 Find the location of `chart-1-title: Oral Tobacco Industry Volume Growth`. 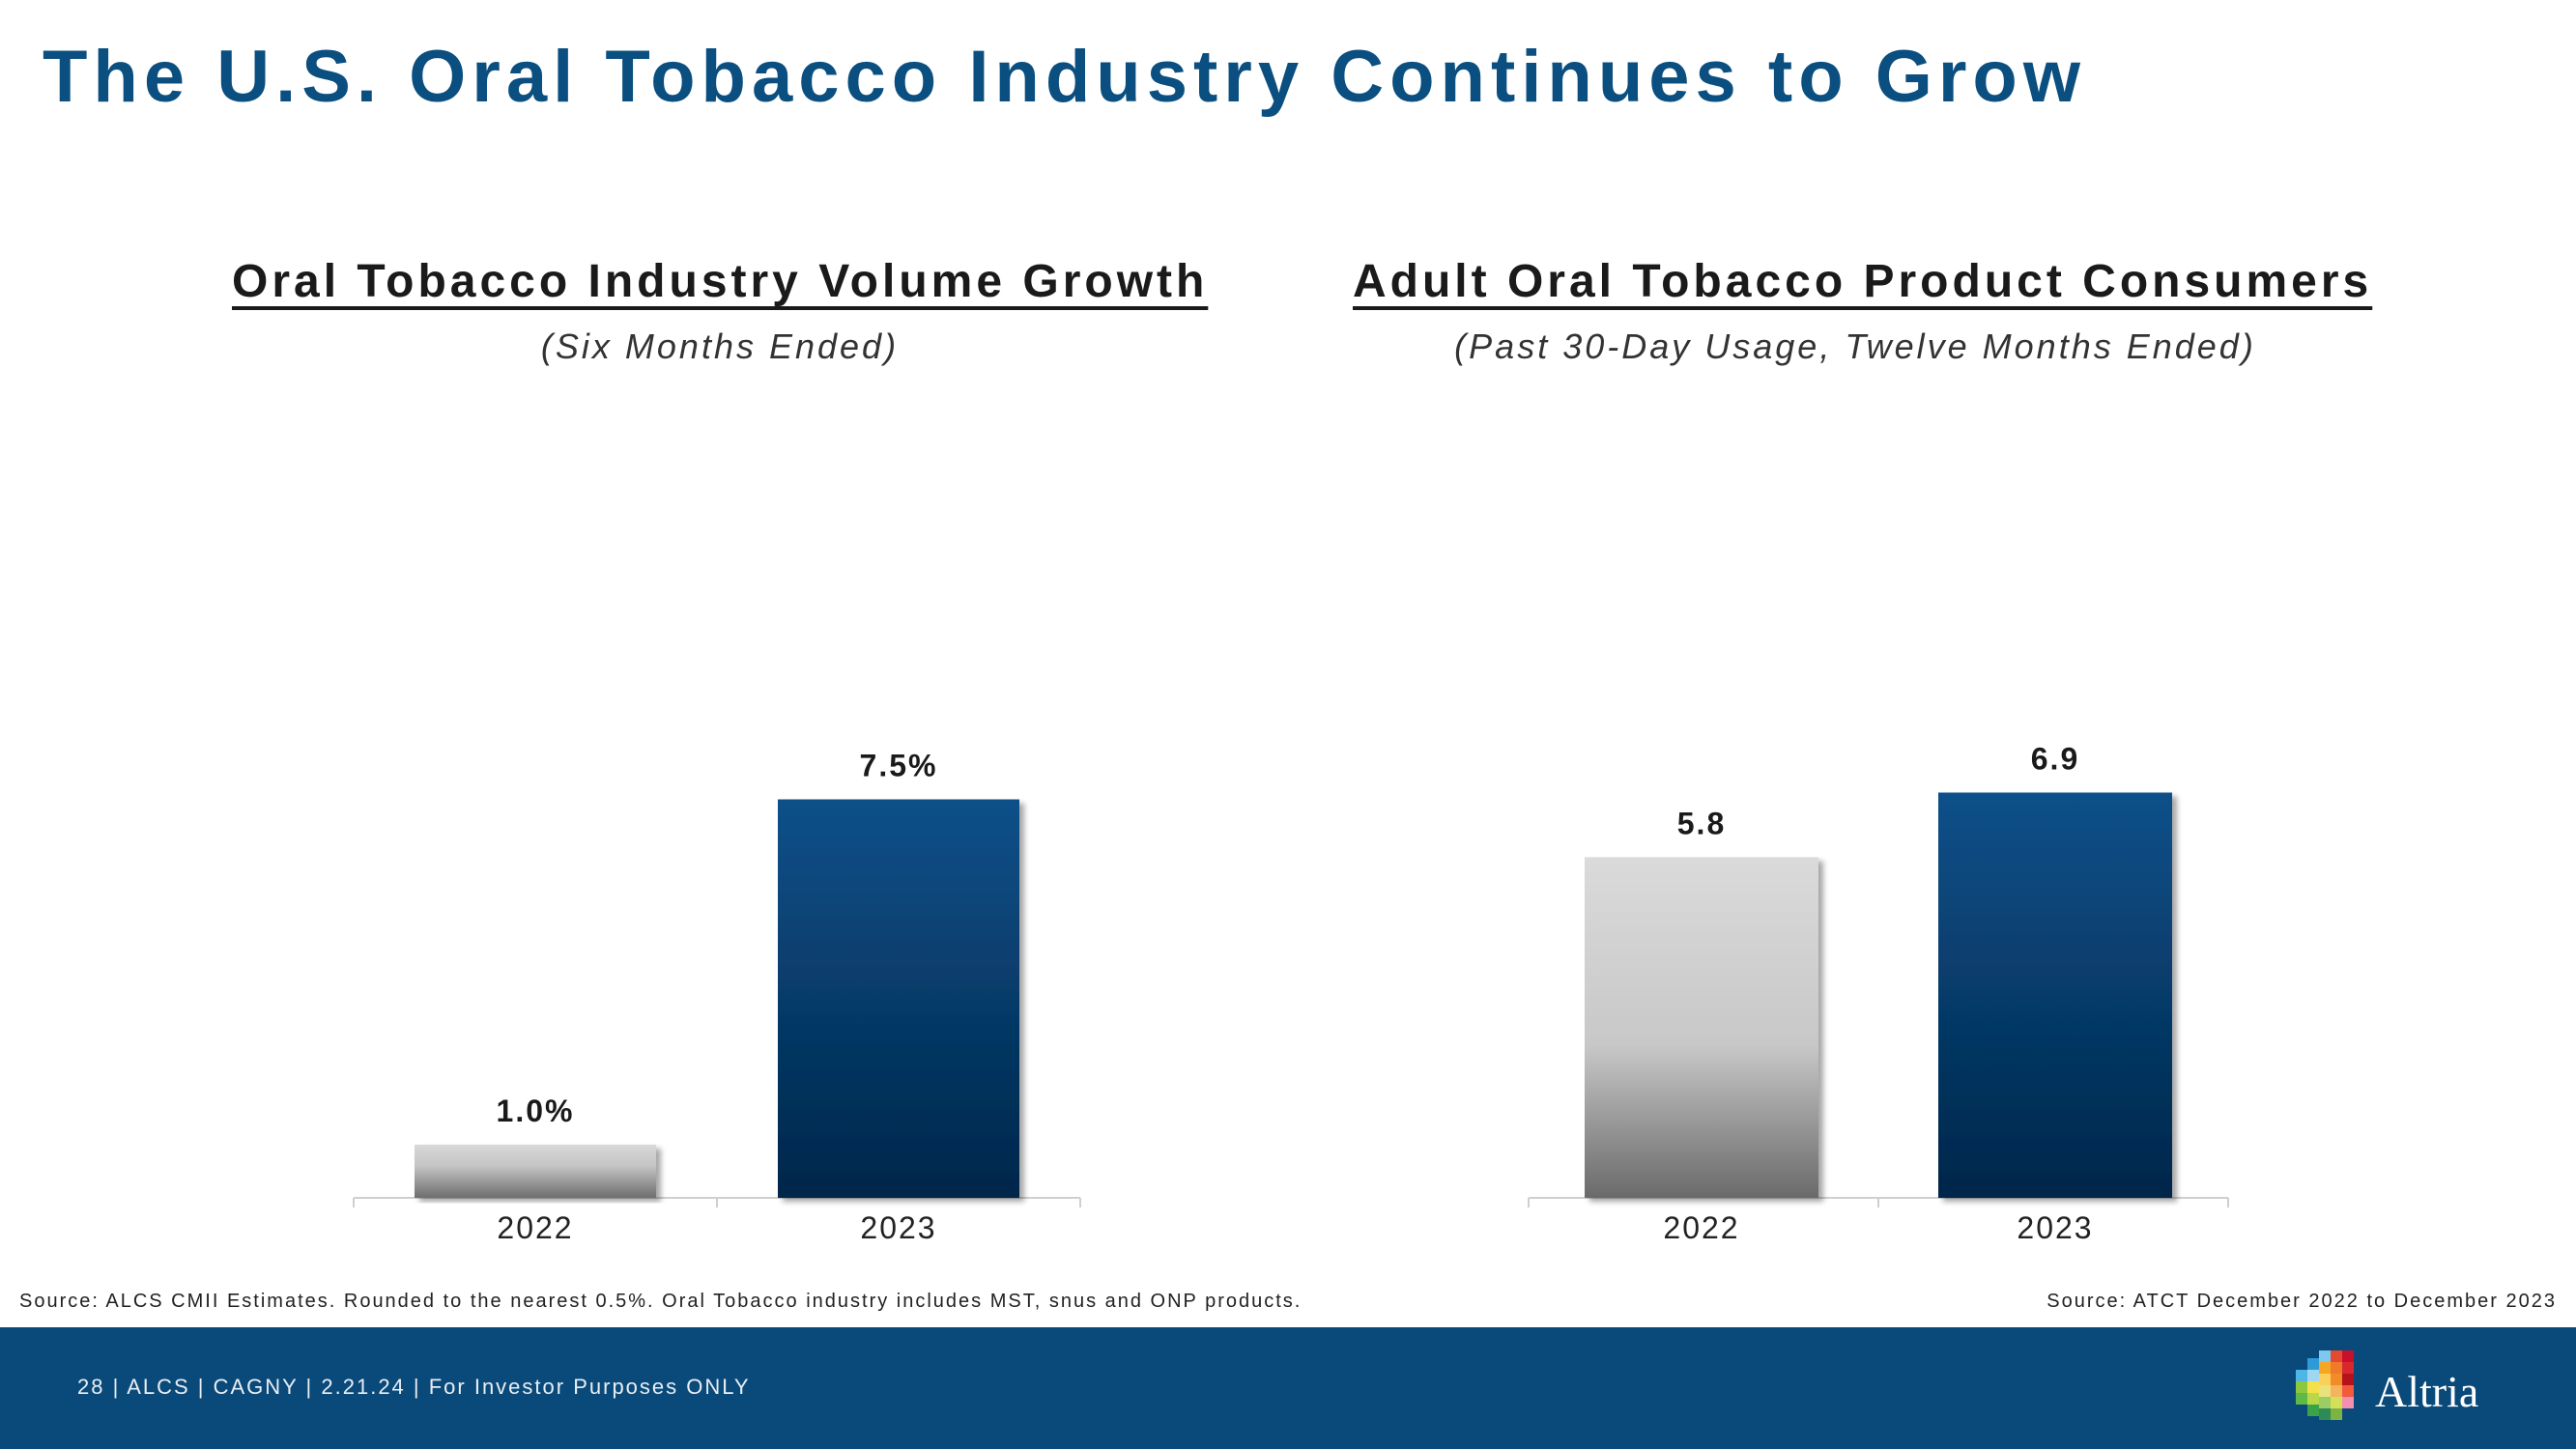

chart-1-title: Oral Tobacco Industry Volume Growth is located at coordinates (721, 281).